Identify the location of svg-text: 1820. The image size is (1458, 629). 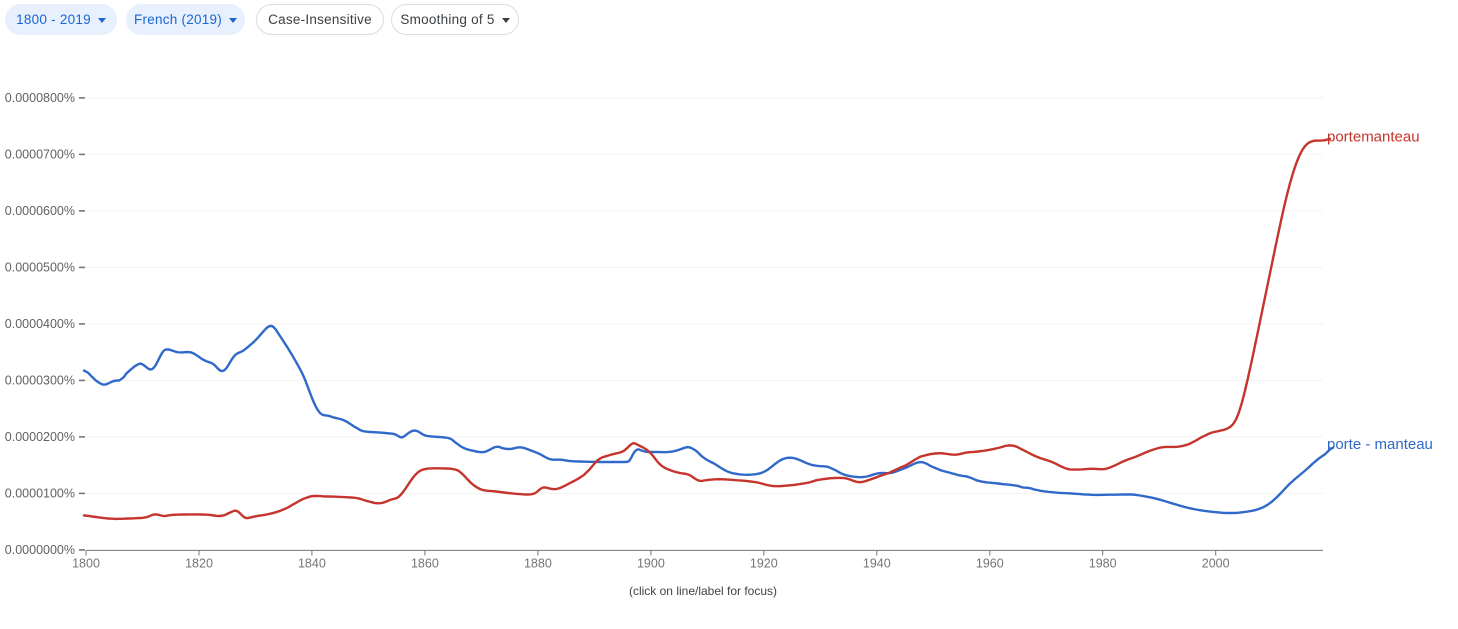
(199, 564).